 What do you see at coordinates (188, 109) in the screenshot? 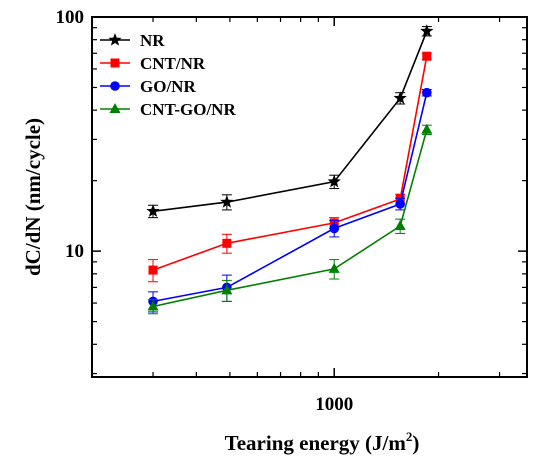
I see `legend-label: CNT-GO/NR` at bounding box center [188, 109].